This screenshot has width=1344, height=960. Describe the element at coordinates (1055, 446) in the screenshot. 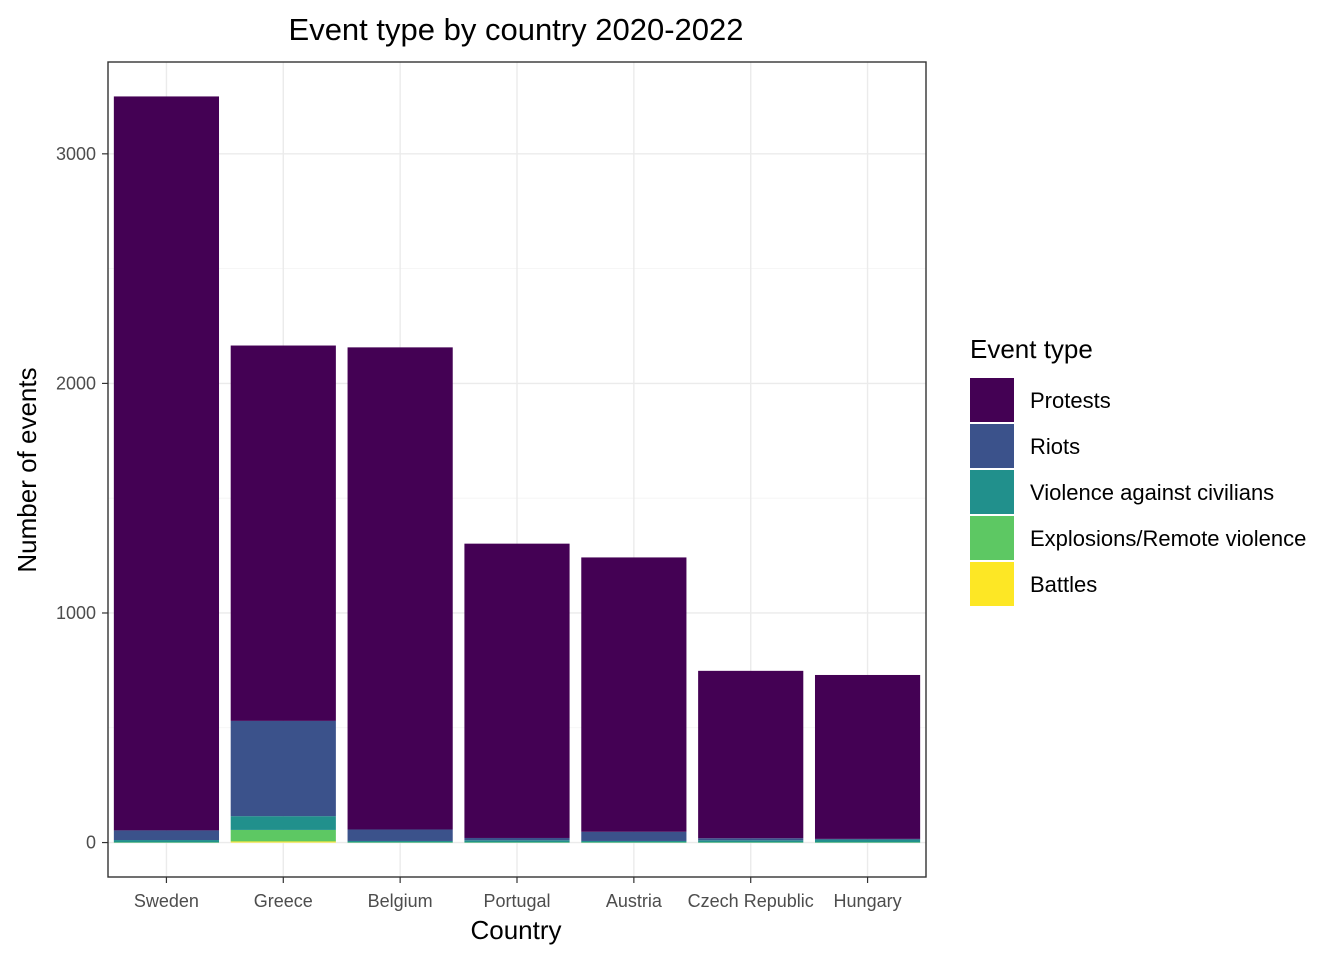

I see `legend-label: Riots` at that location.